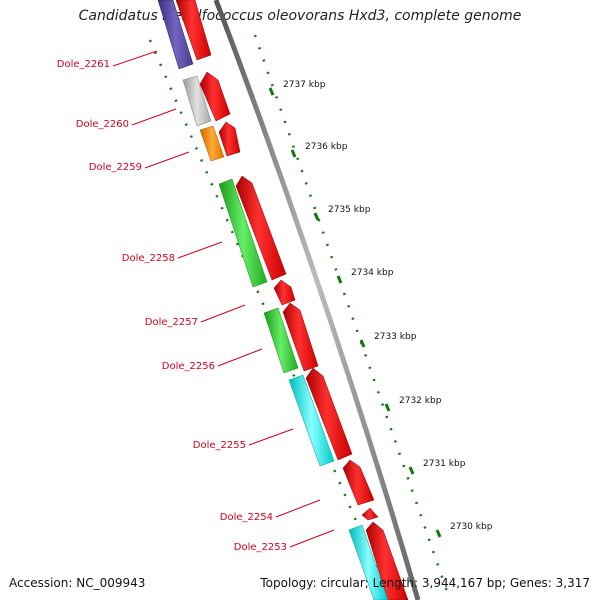  What do you see at coordinates (444, 464) in the screenshot?
I see `scale-tick-label: 2731 kbp` at bounding box center [444, 464].